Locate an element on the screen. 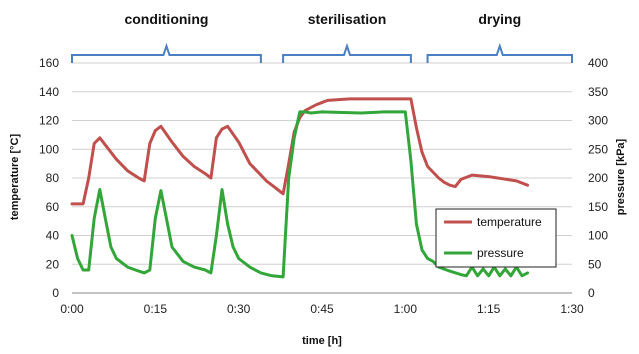 The image size is (639, 354). y2-tick-label: 250 is located at coordinates (598, 149).